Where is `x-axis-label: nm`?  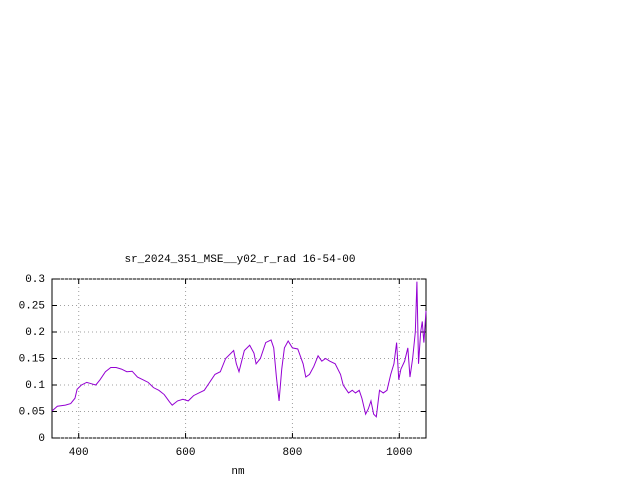 x-axis-label: nm is located at coordinates (238, 472).